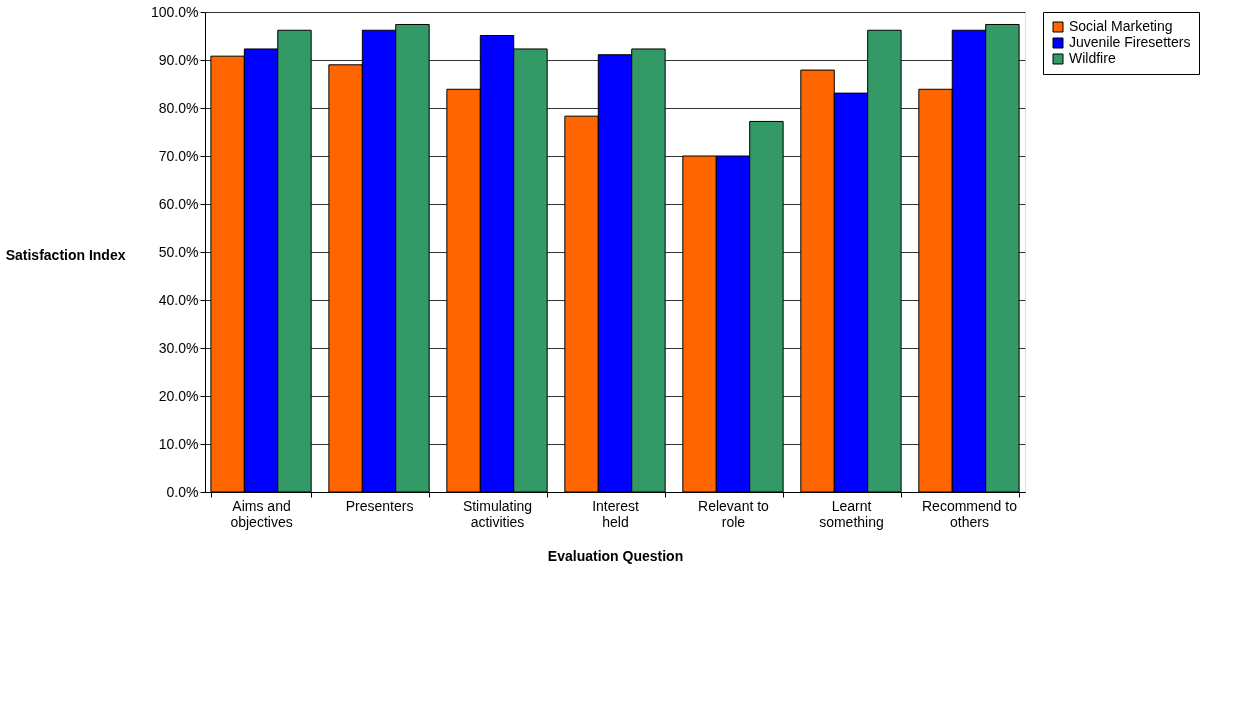  What do you see at coordinates (178, 203) in the screenshot?
I see `y-tick-label: 60.0%` at bounding box center [178, 203].